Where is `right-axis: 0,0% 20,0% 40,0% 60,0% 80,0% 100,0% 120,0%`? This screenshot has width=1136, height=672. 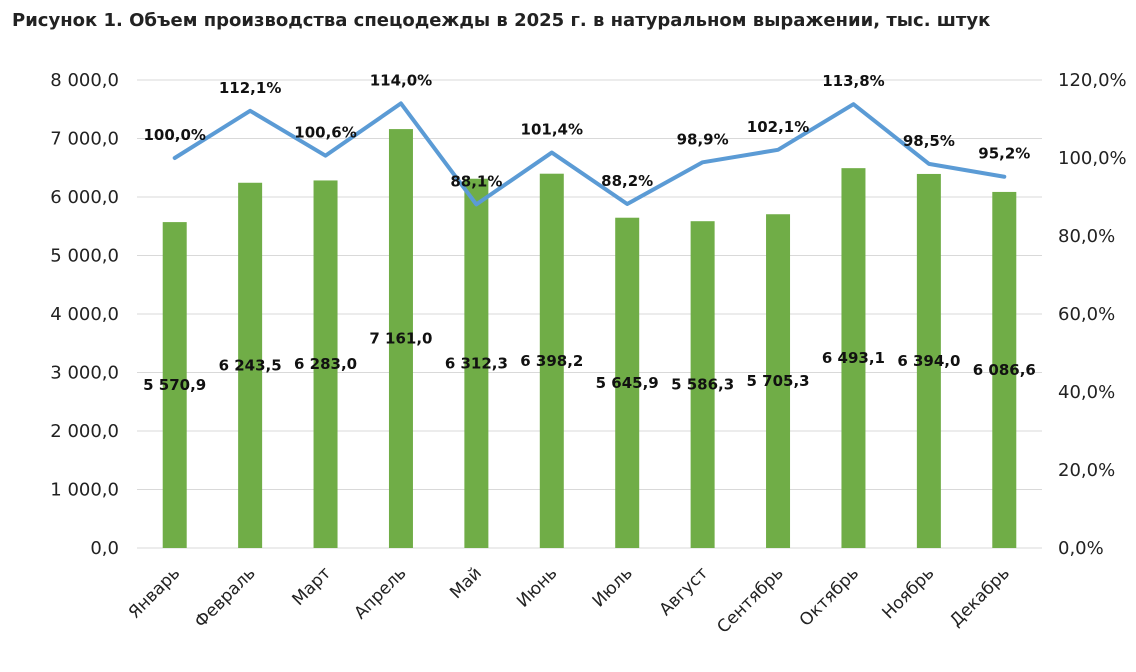
right-axis: 0,0% 20,0% 40,0% 60,0% 80,0% 100,0% 120,0% is located at coordinates (1092, 314).